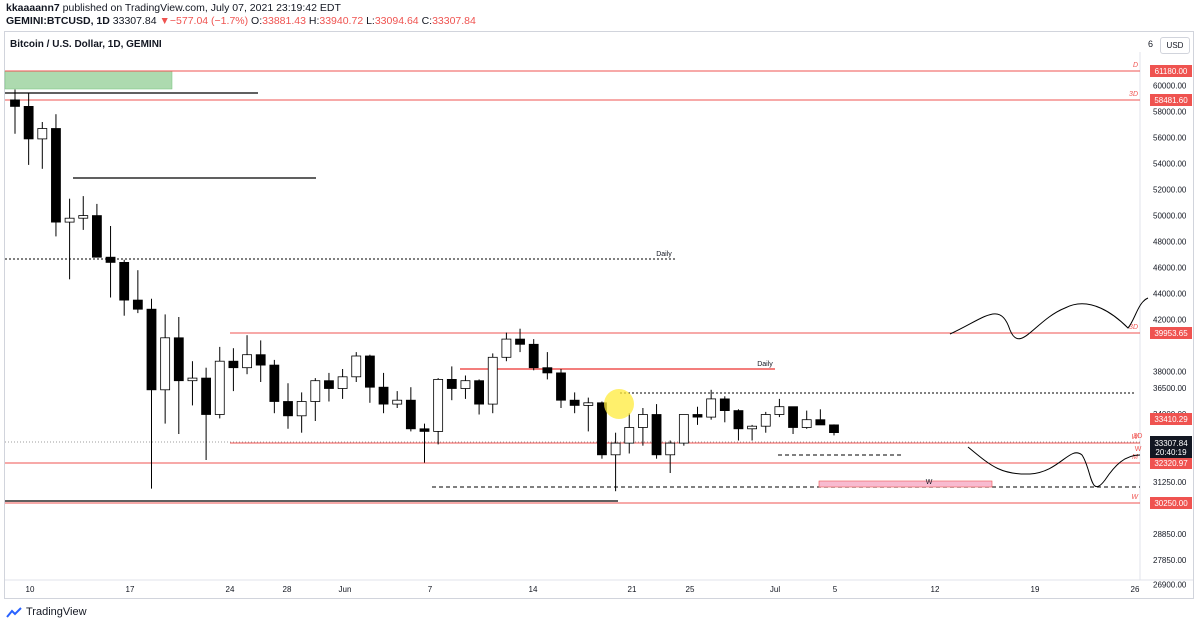 The image size is (1200, 627). Describe the element at coordinates (454, 21) in the screenshot. I see `close-value: 33307.84` at that location.